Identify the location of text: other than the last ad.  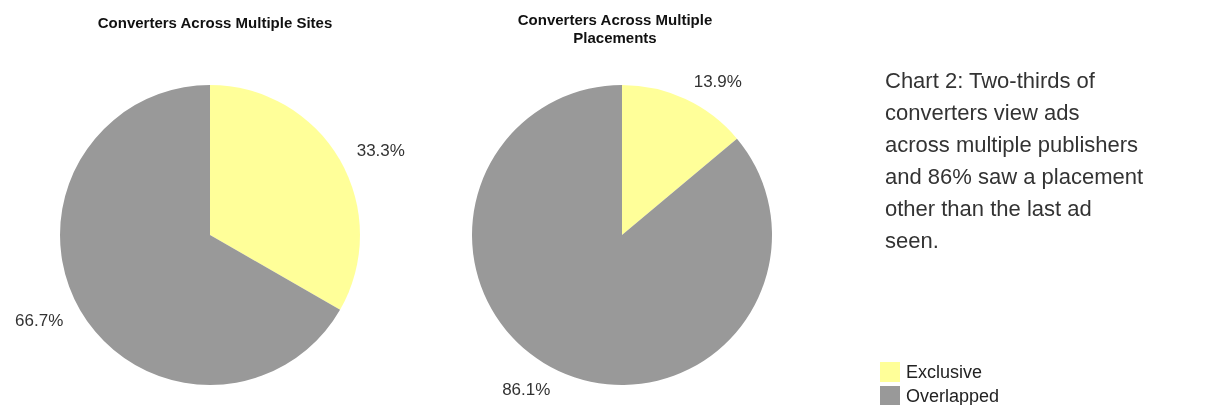
(988, 208).